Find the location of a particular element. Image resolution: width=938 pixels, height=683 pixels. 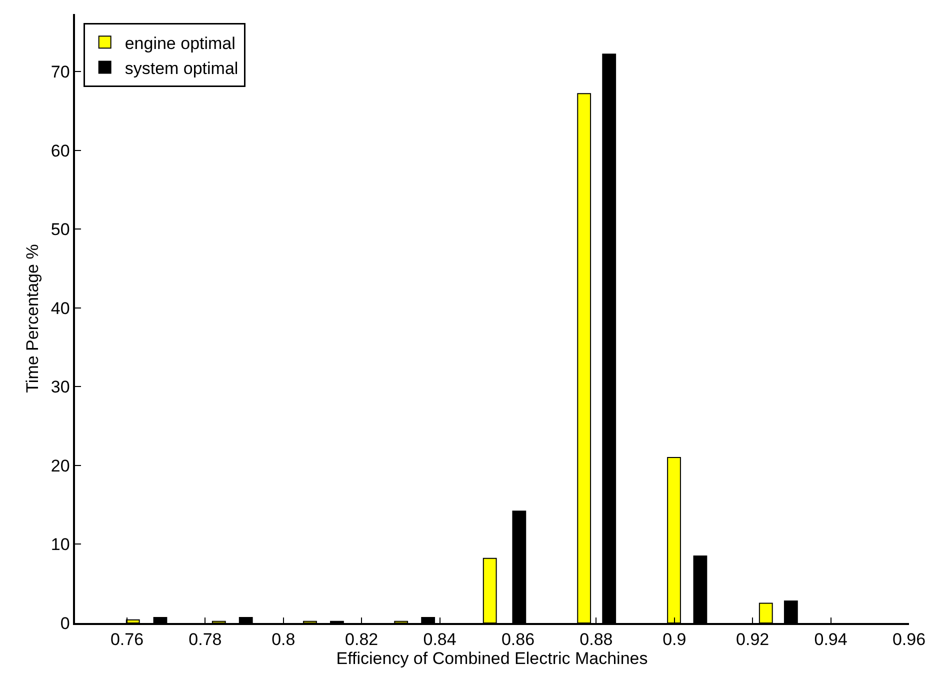

x-tick-label: 0.86 is located at coordinates (518, 640).